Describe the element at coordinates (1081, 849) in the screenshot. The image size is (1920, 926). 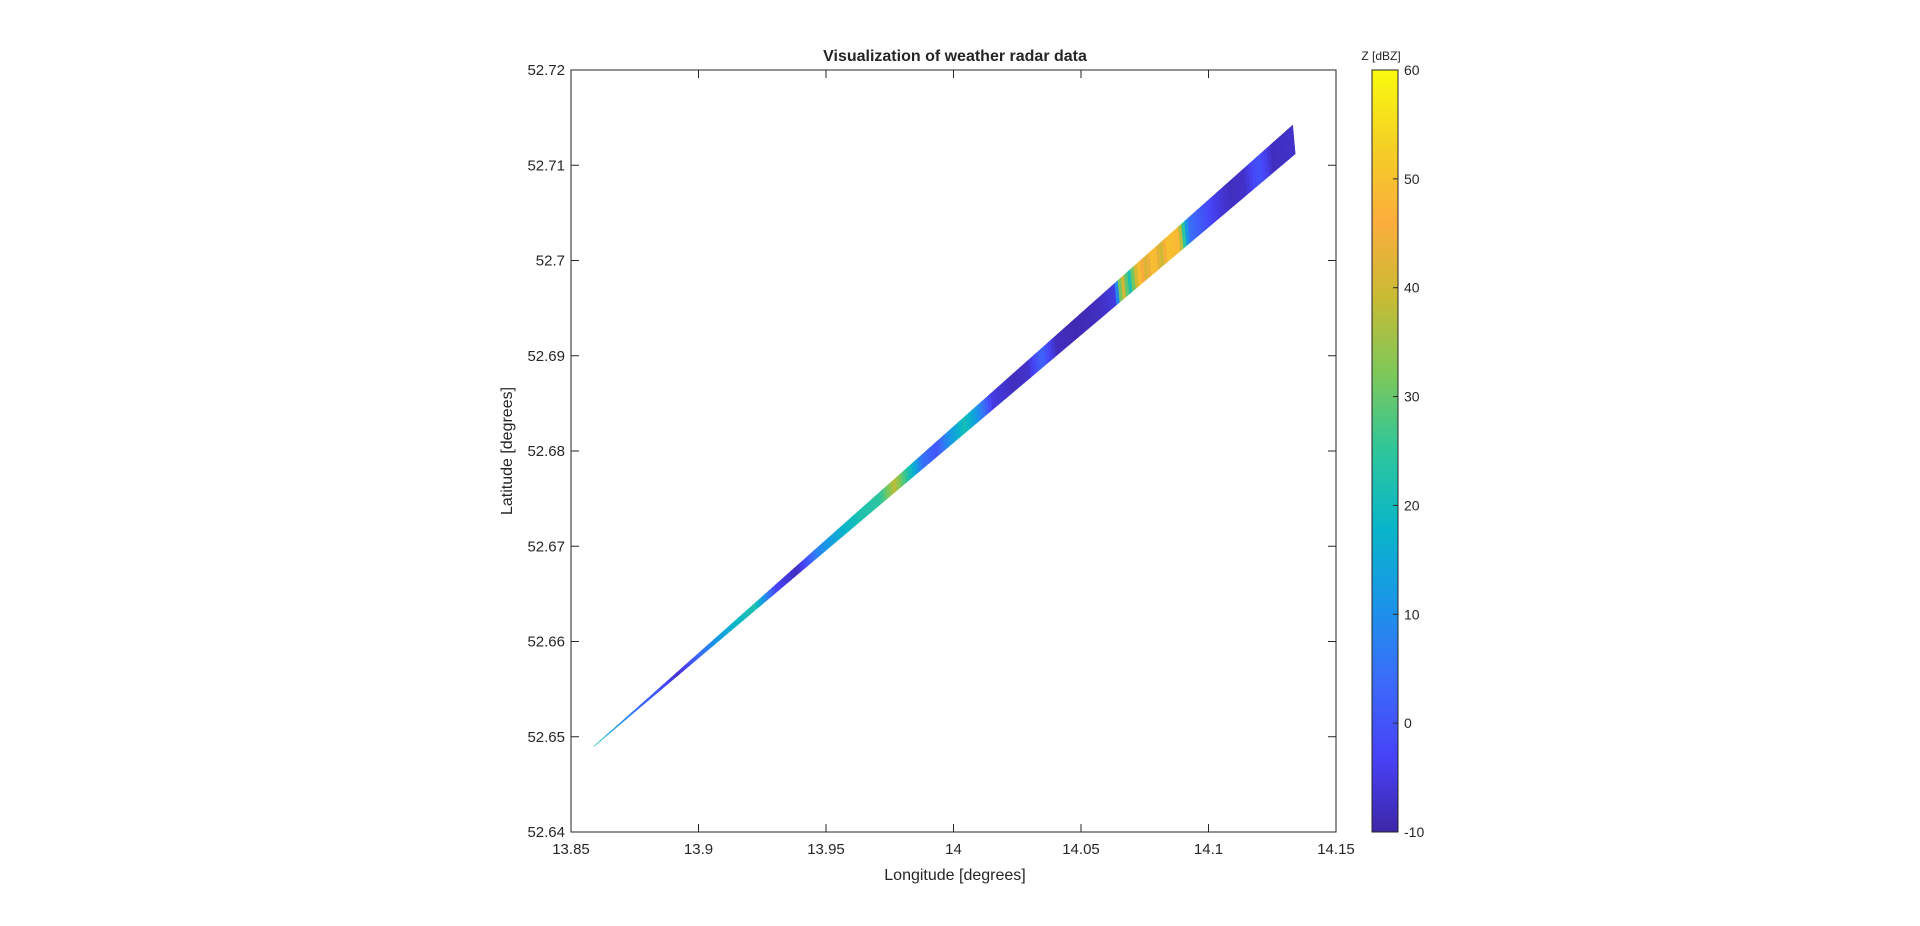
I see `x-tick-label: 14.05` at that location.